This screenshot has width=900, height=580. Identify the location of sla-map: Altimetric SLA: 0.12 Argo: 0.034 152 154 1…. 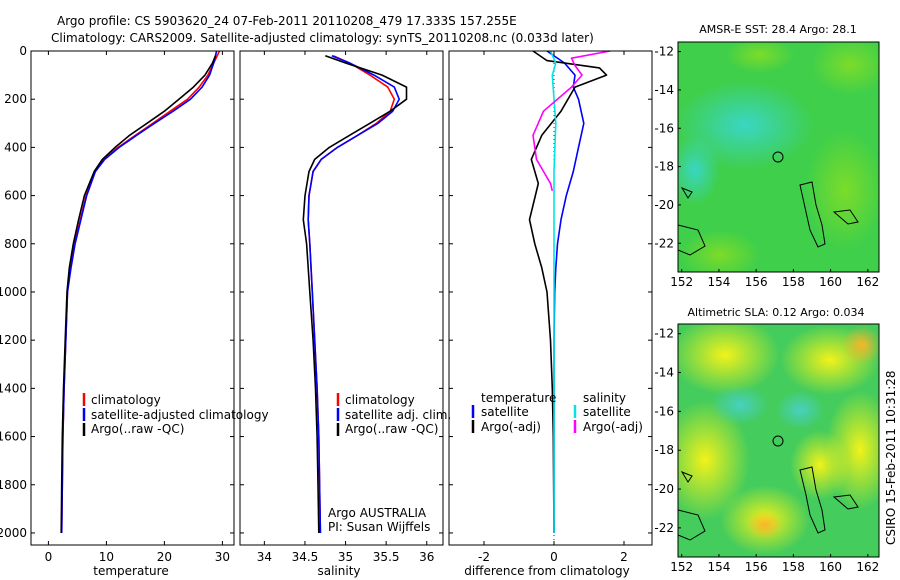
(767, 440).